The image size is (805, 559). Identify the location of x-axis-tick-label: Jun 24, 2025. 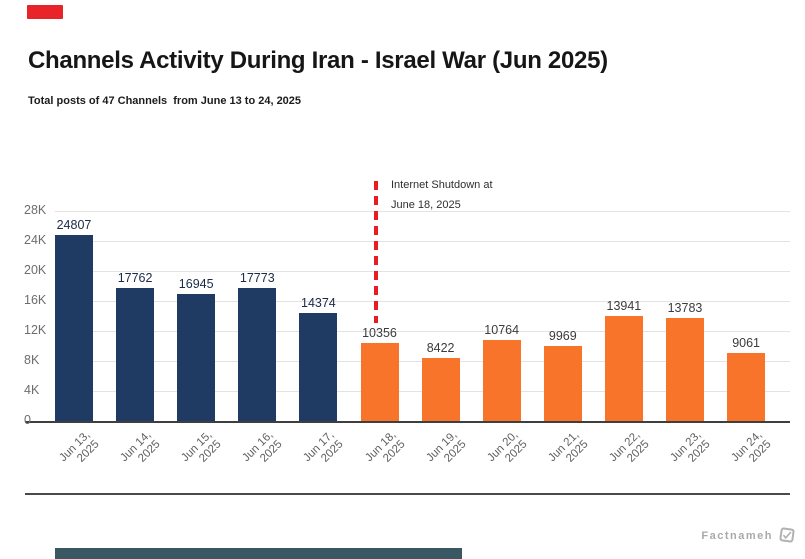
(751, 447).